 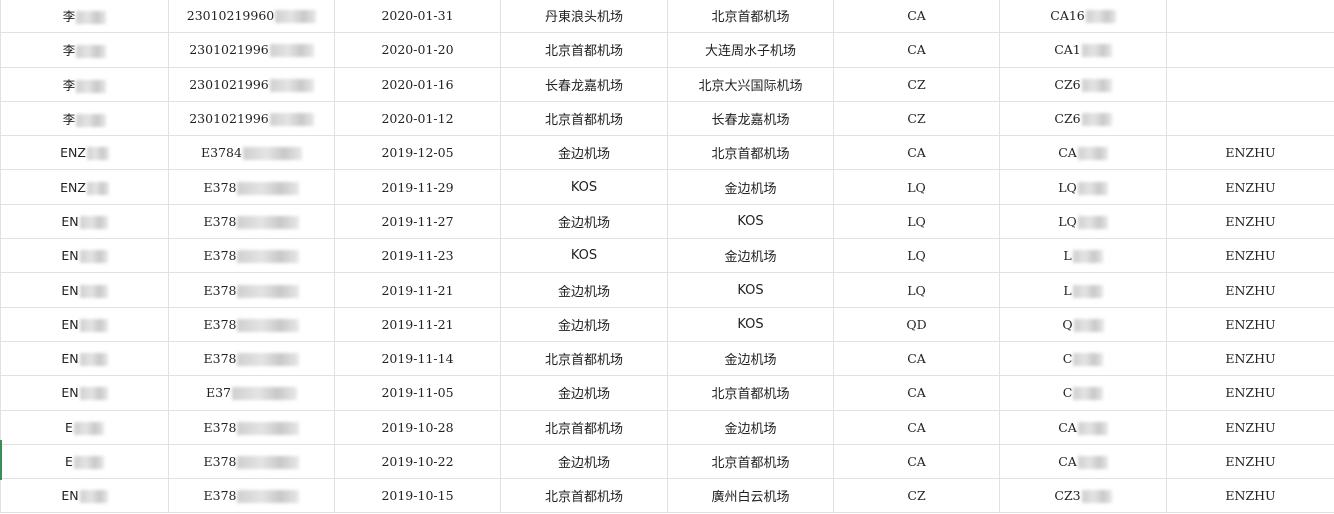 I want to click on date-cell: 2020-01-16, so click(x=417, y=84).